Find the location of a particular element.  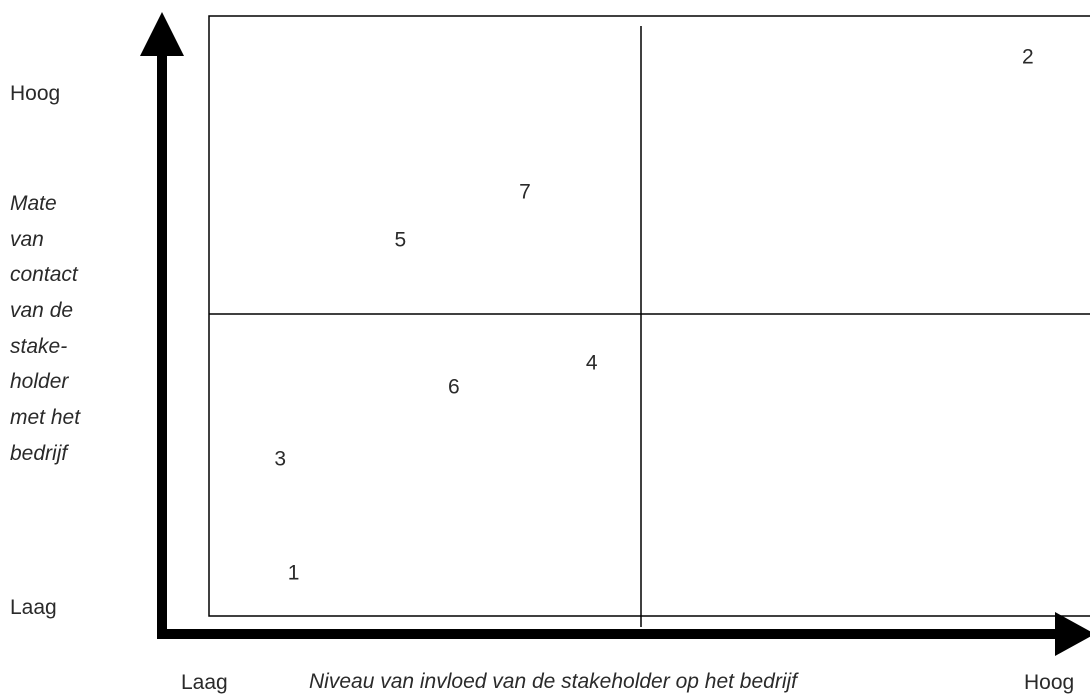

x-axis-arrow-head is located at coordinates (1072, 634).